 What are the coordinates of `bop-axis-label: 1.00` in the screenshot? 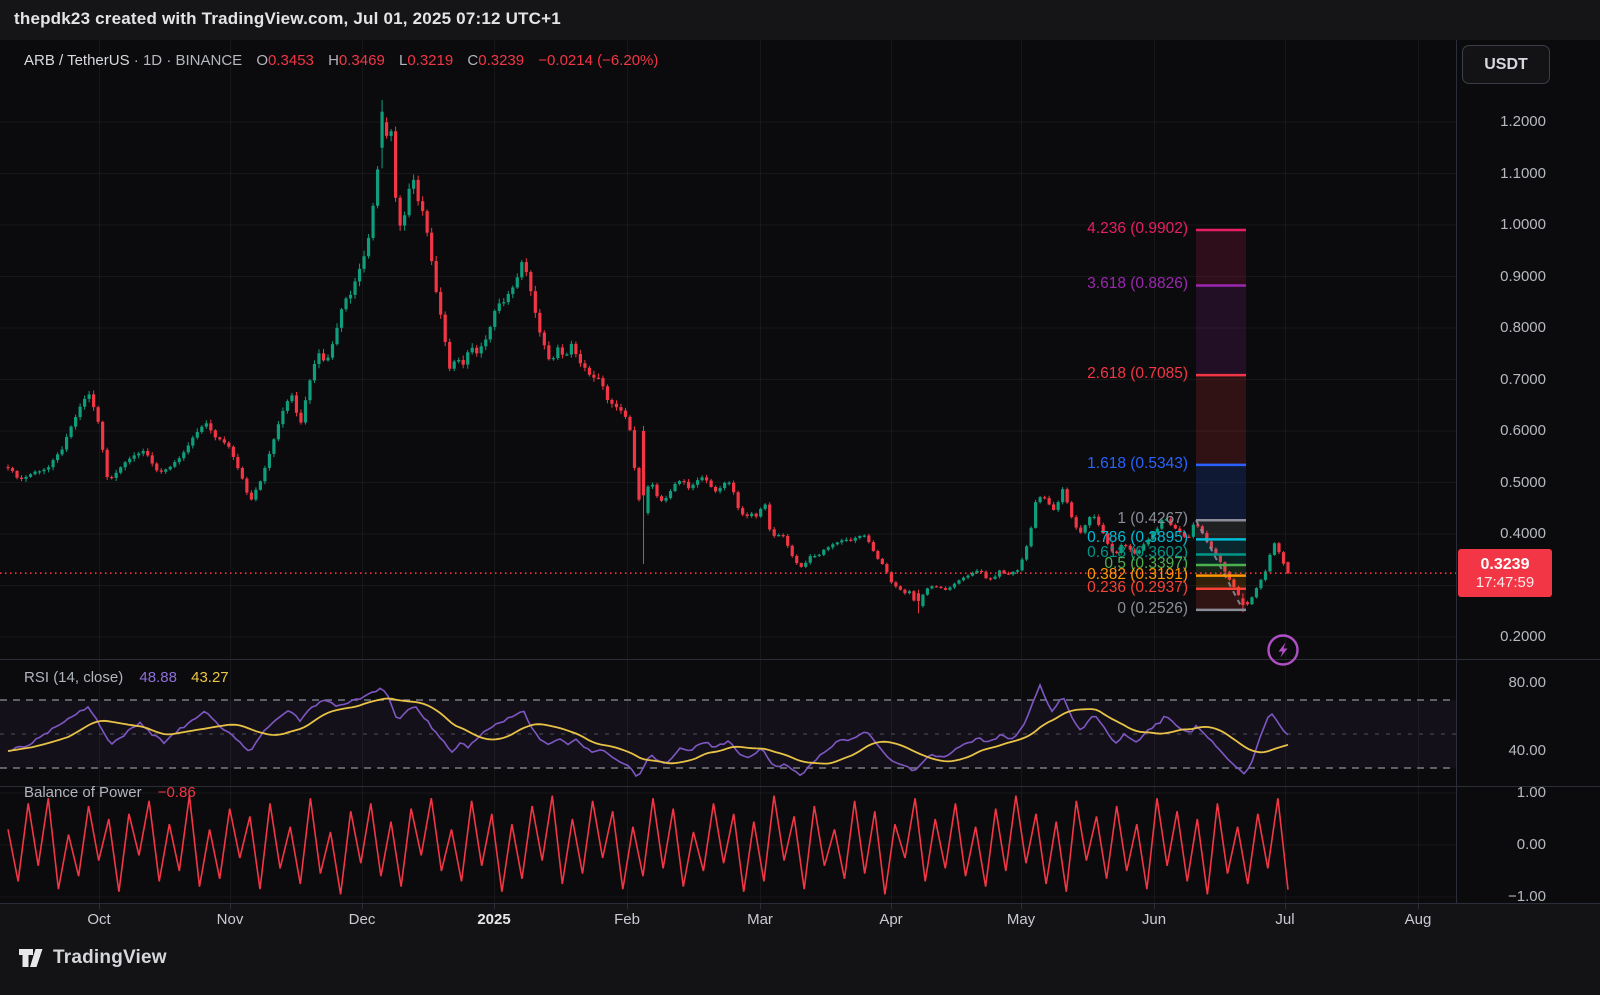 It's located at (1531, 792).